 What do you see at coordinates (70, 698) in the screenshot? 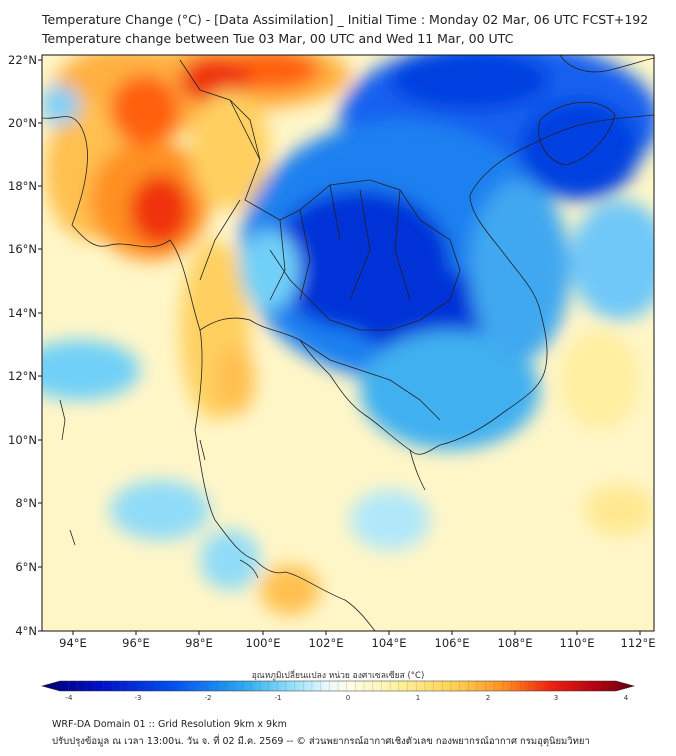
I see `colorbar-tick: -4` at bounding box center [70, 698].